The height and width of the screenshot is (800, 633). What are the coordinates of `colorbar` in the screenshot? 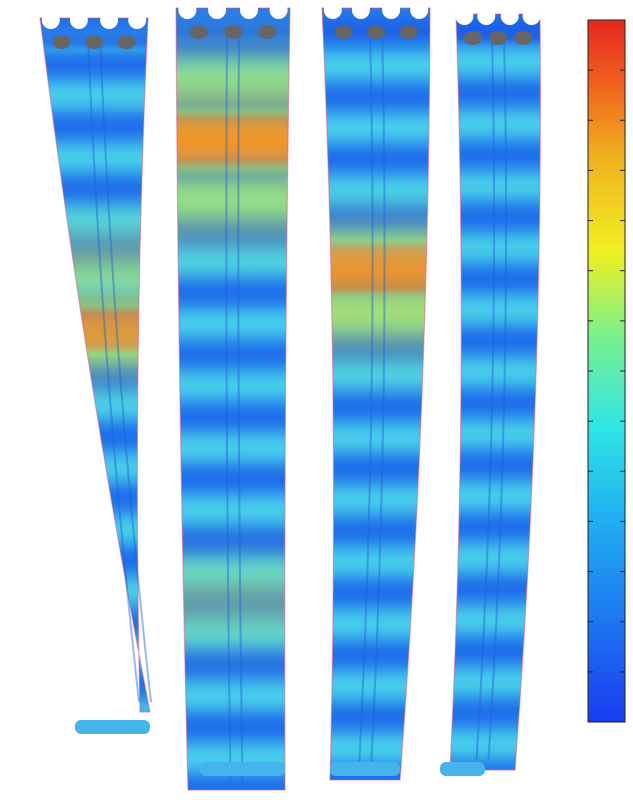 It's located at (606, 371).